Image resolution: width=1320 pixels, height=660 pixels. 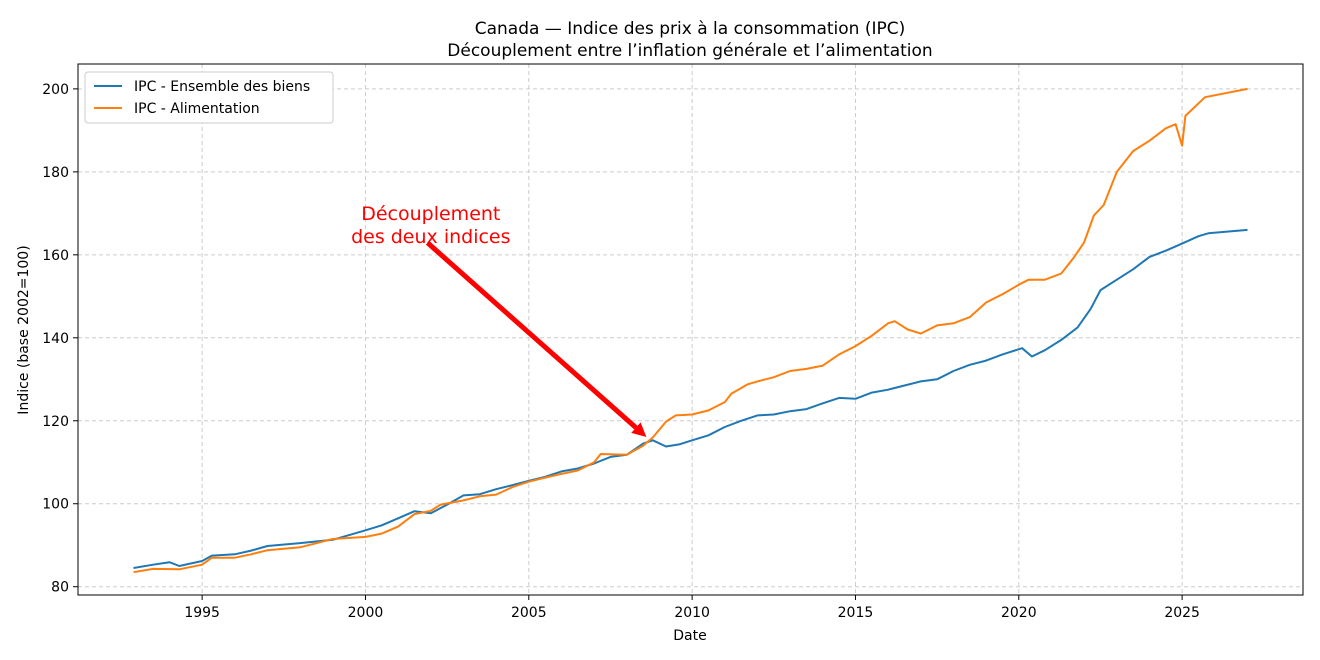 What do you see at coordinates (55, 256) in the screenshot?
I see `y-tick-label: 160` at bounding box center [55, 256].